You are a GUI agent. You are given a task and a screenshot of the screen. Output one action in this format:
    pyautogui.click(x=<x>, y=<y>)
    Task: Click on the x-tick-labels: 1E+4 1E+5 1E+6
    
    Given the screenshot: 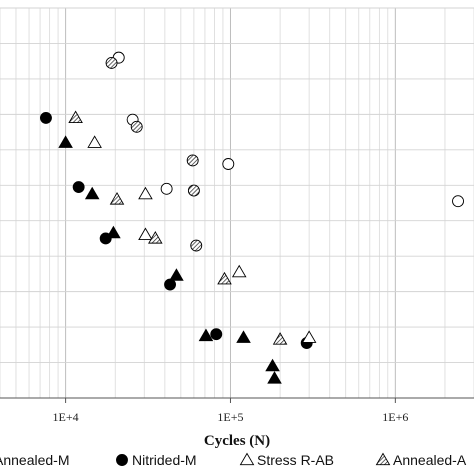 What is the action you would take?
    pyautogui.click(x=231, y=417)
    